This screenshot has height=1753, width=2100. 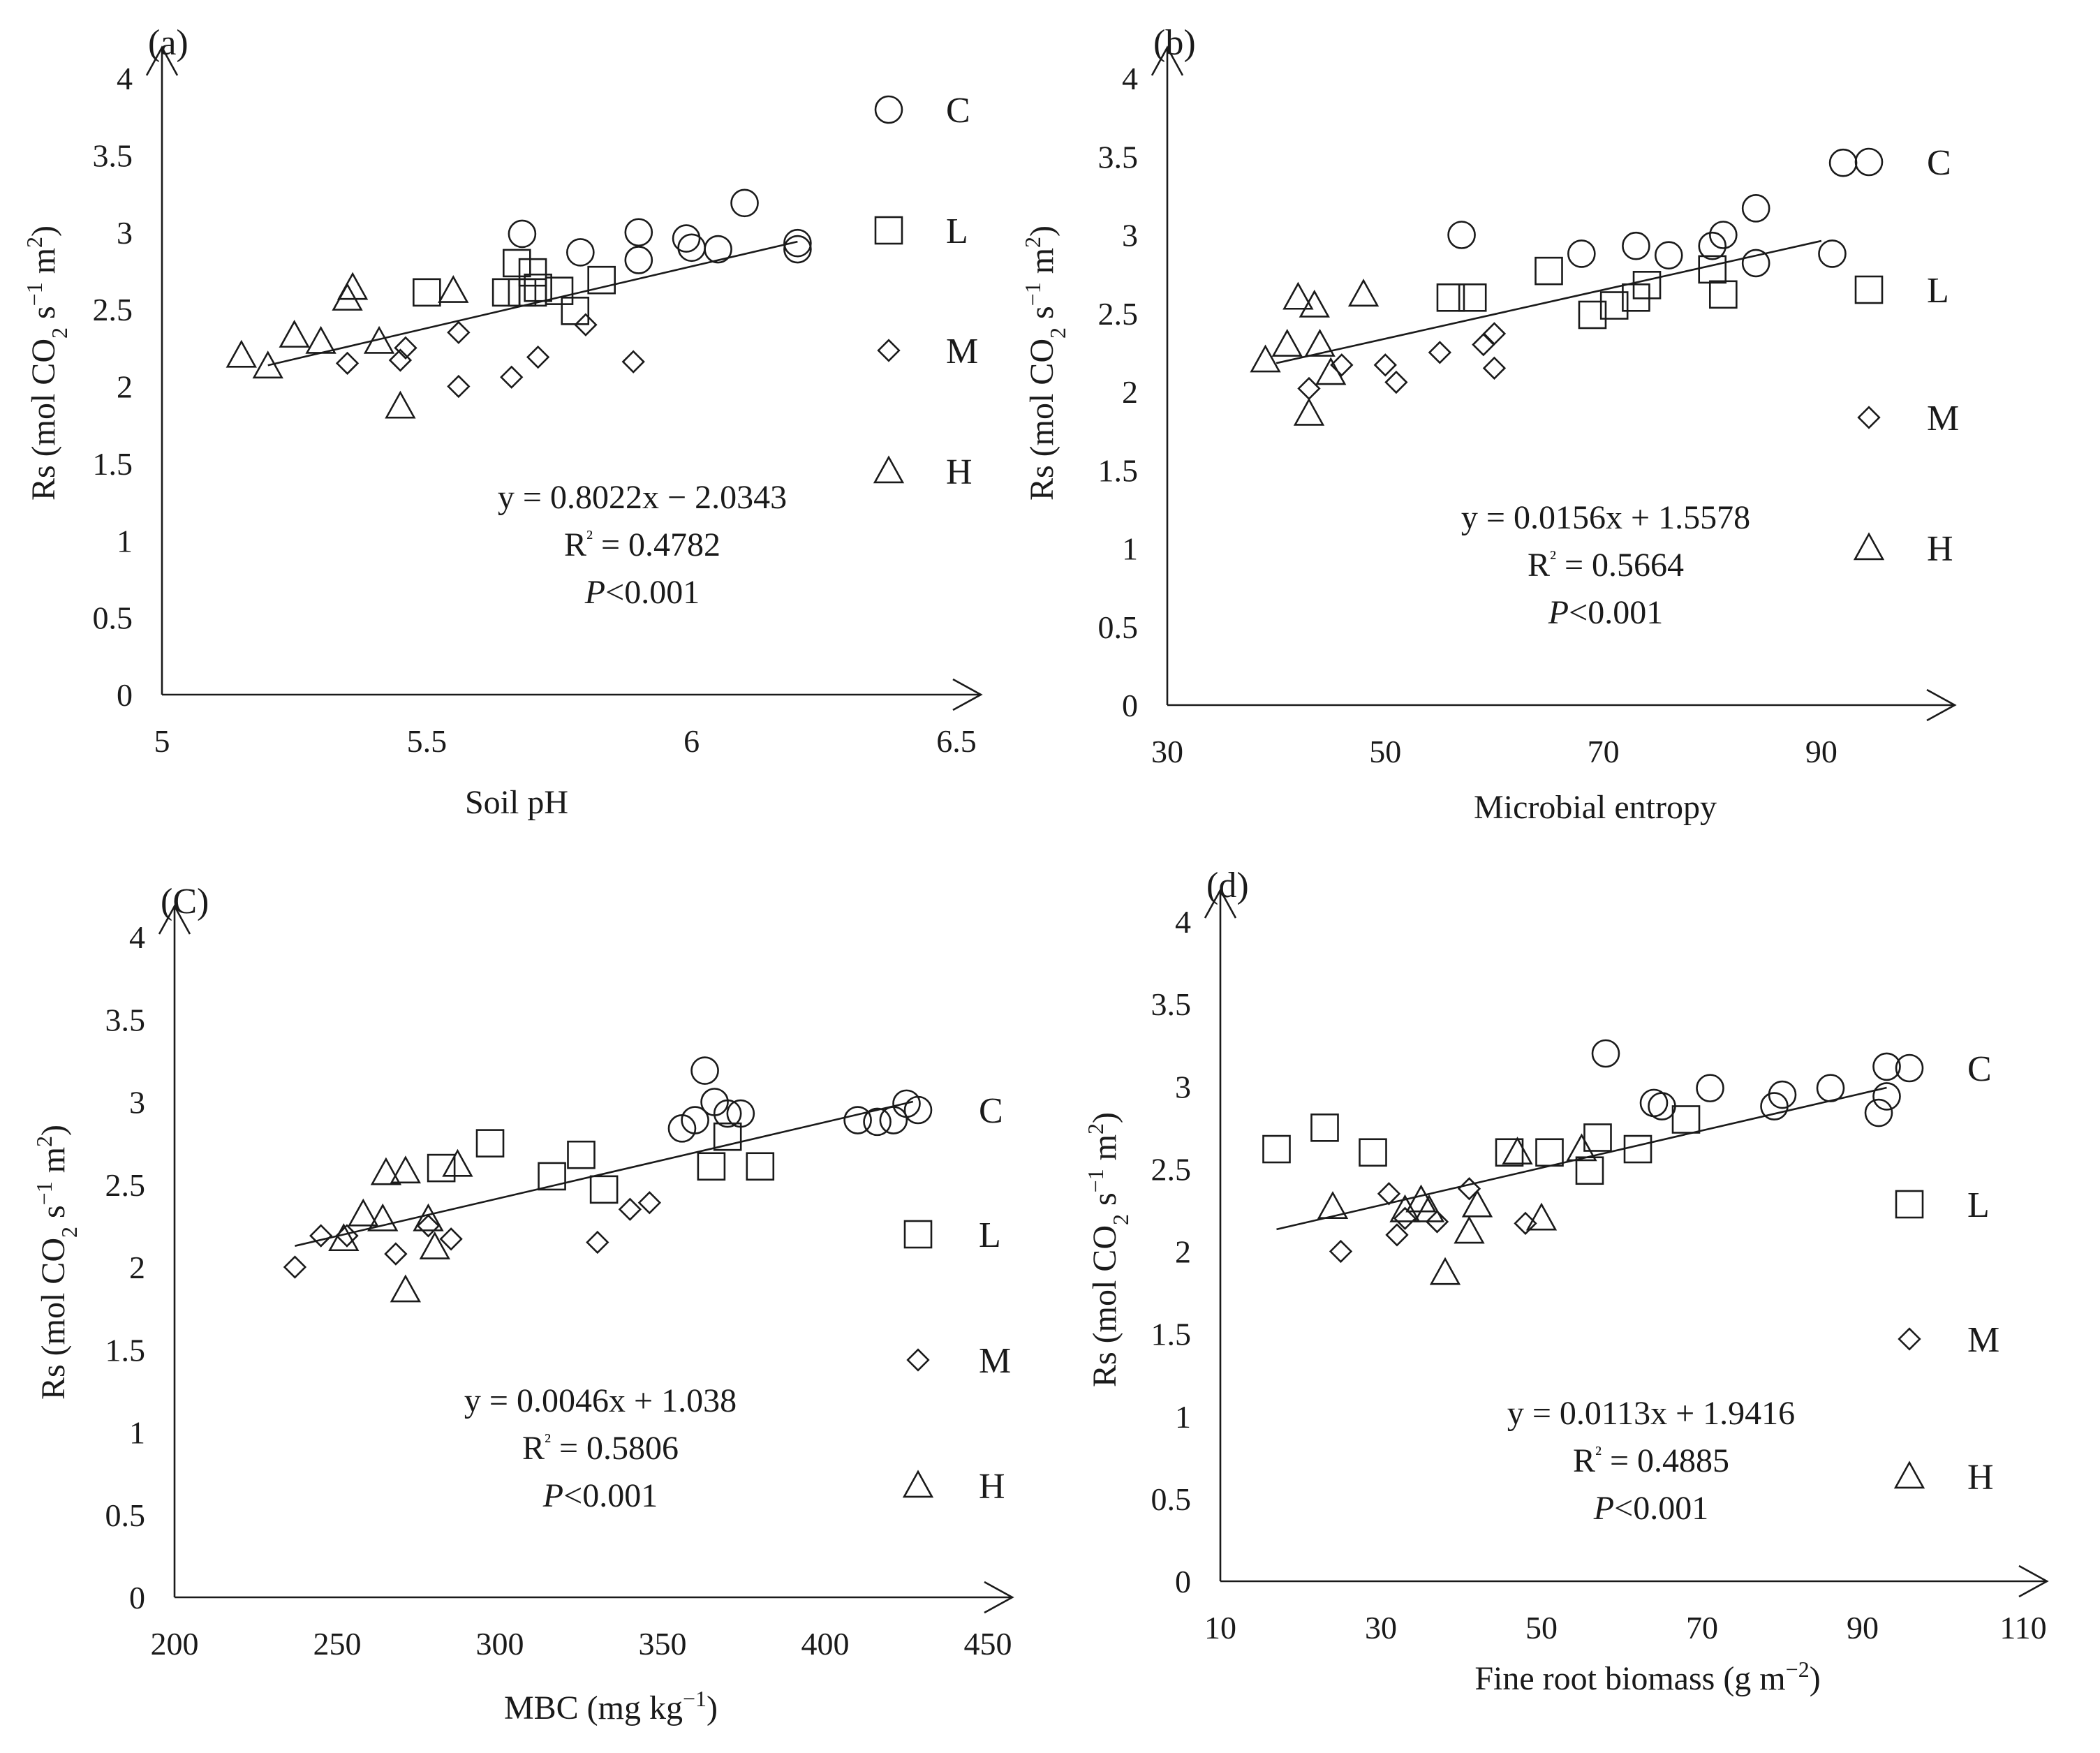 I want to click on x-tick-label: 400, so click(x=825, y=1644).